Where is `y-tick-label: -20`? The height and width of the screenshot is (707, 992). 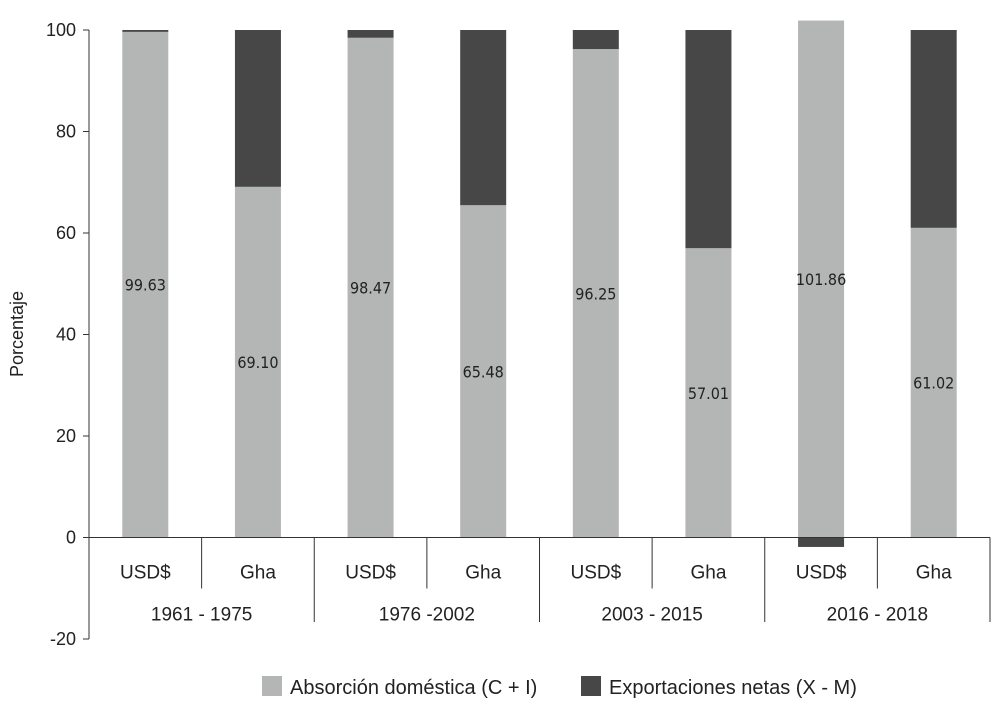 y-tick-label: -20 is located at coordinates (63, 639).